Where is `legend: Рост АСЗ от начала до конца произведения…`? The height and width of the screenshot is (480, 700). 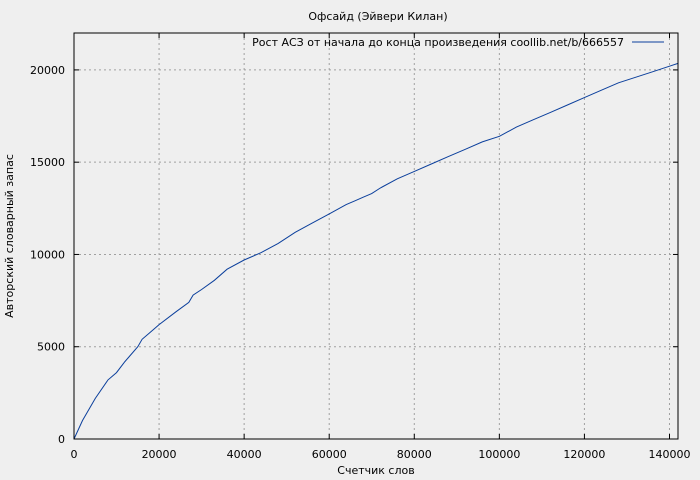
legend: Рост АСЗ от начала до конца произведения… is located at coordinates (458, 42).